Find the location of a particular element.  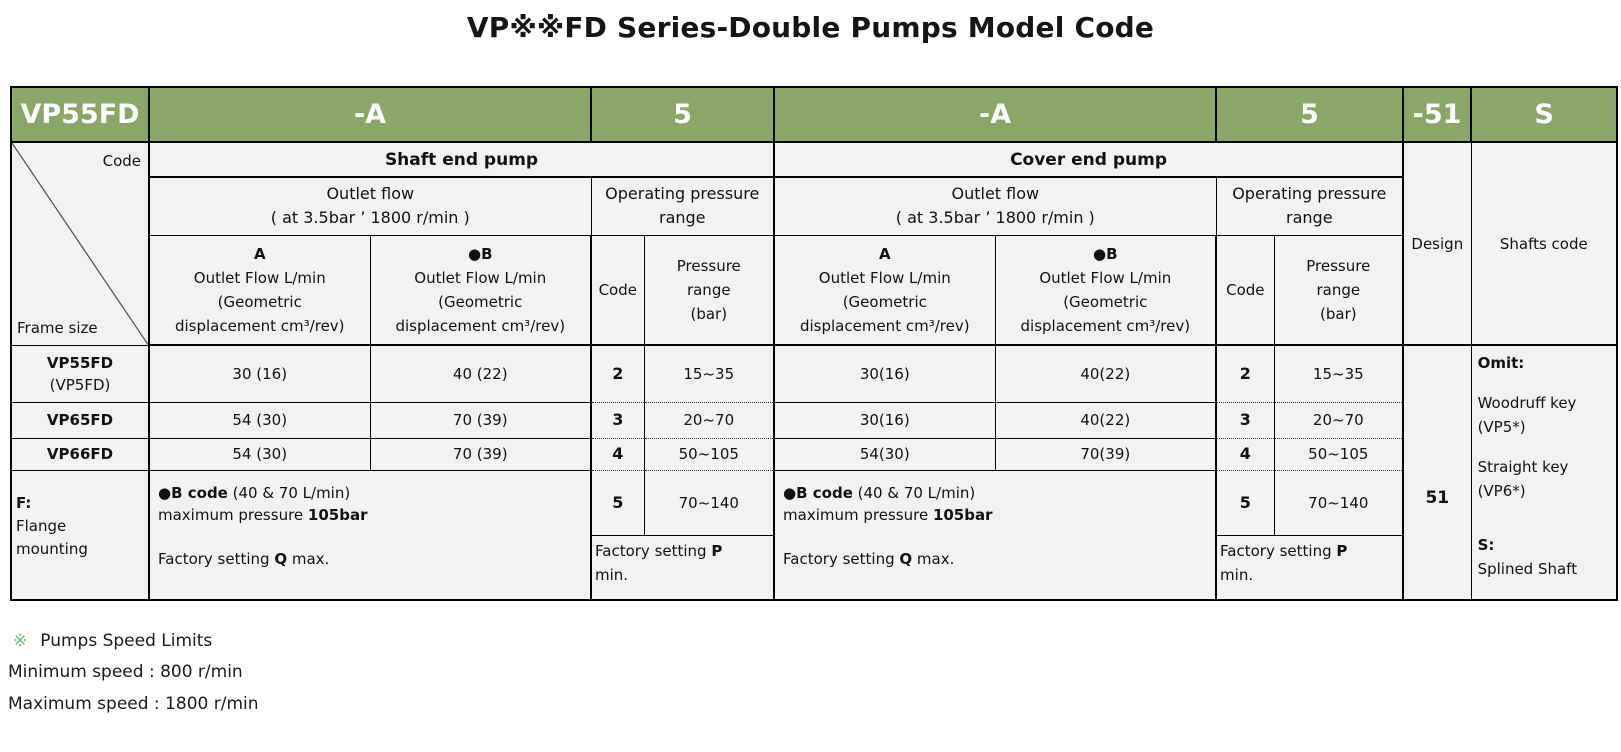

shaft-pressure-value: 20~70 is located at coordinates (709, 420).